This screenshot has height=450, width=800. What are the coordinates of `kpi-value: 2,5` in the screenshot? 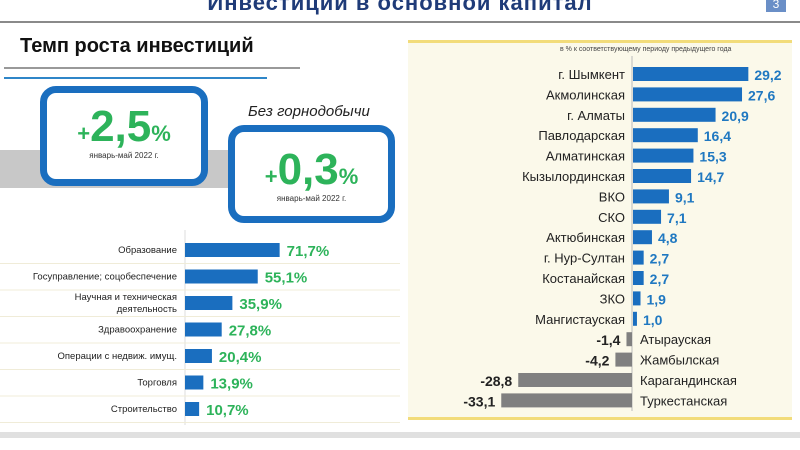 It's located at (121, 126).